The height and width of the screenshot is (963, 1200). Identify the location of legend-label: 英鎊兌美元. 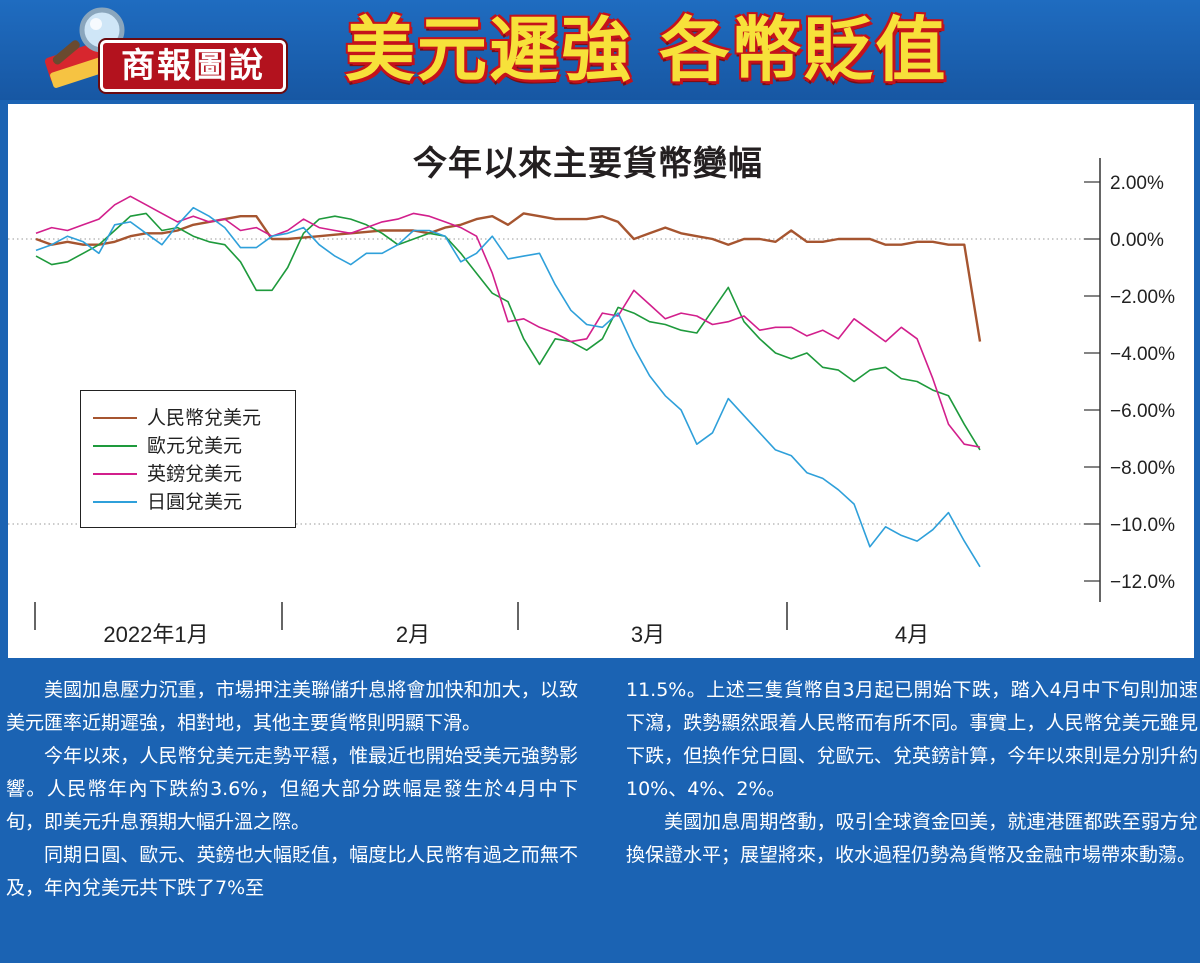
(195, 474).